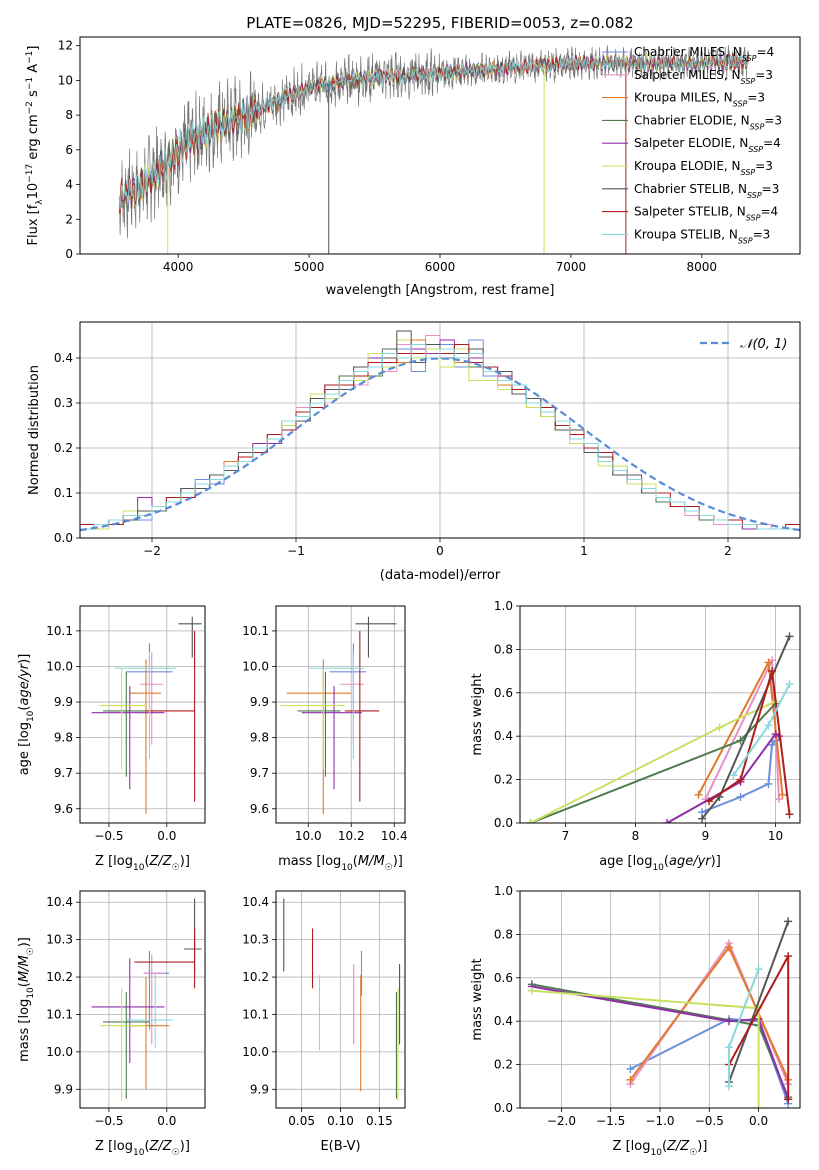  I want to click on legend-entry: 𝒩(0, 1), so click(763, 344).